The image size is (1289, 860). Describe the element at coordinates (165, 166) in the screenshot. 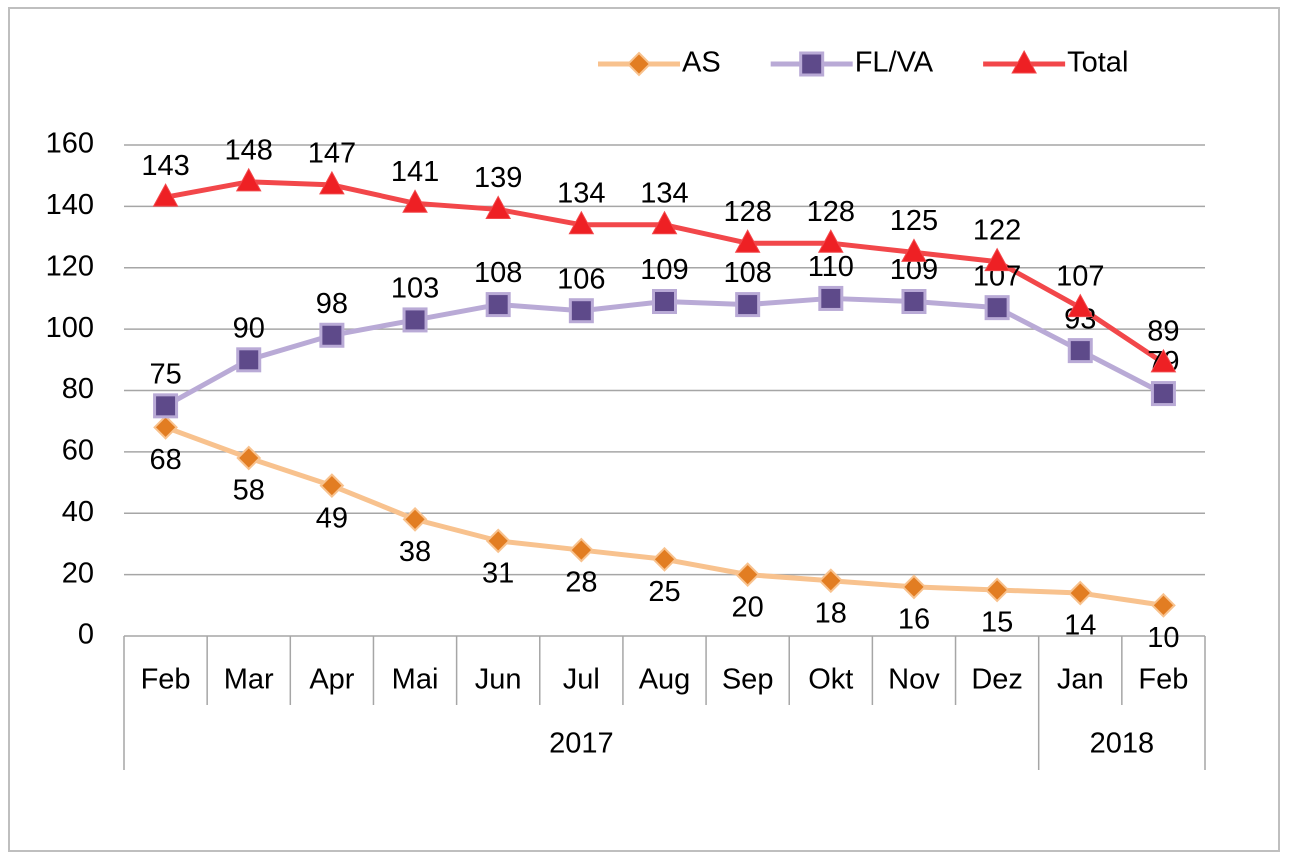

I see `data-label: 143` at that location.